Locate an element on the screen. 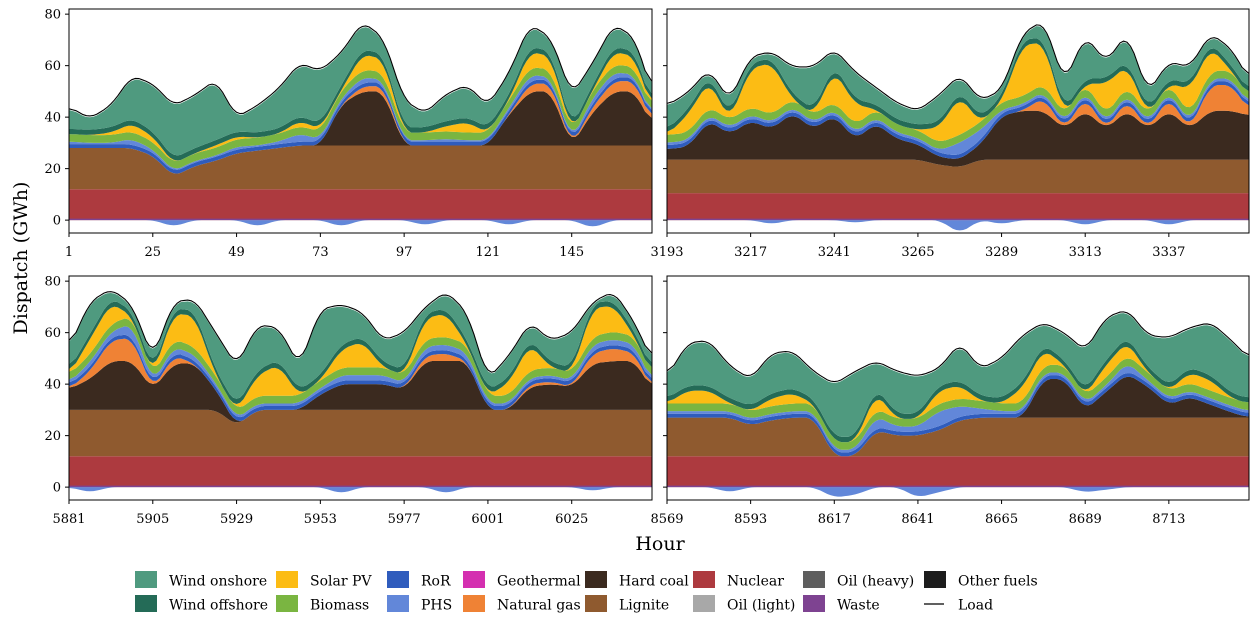 The height and width of the screenshot is (617, 1250). x-tick-label: 3337 is located at coordinates (1168, 252).